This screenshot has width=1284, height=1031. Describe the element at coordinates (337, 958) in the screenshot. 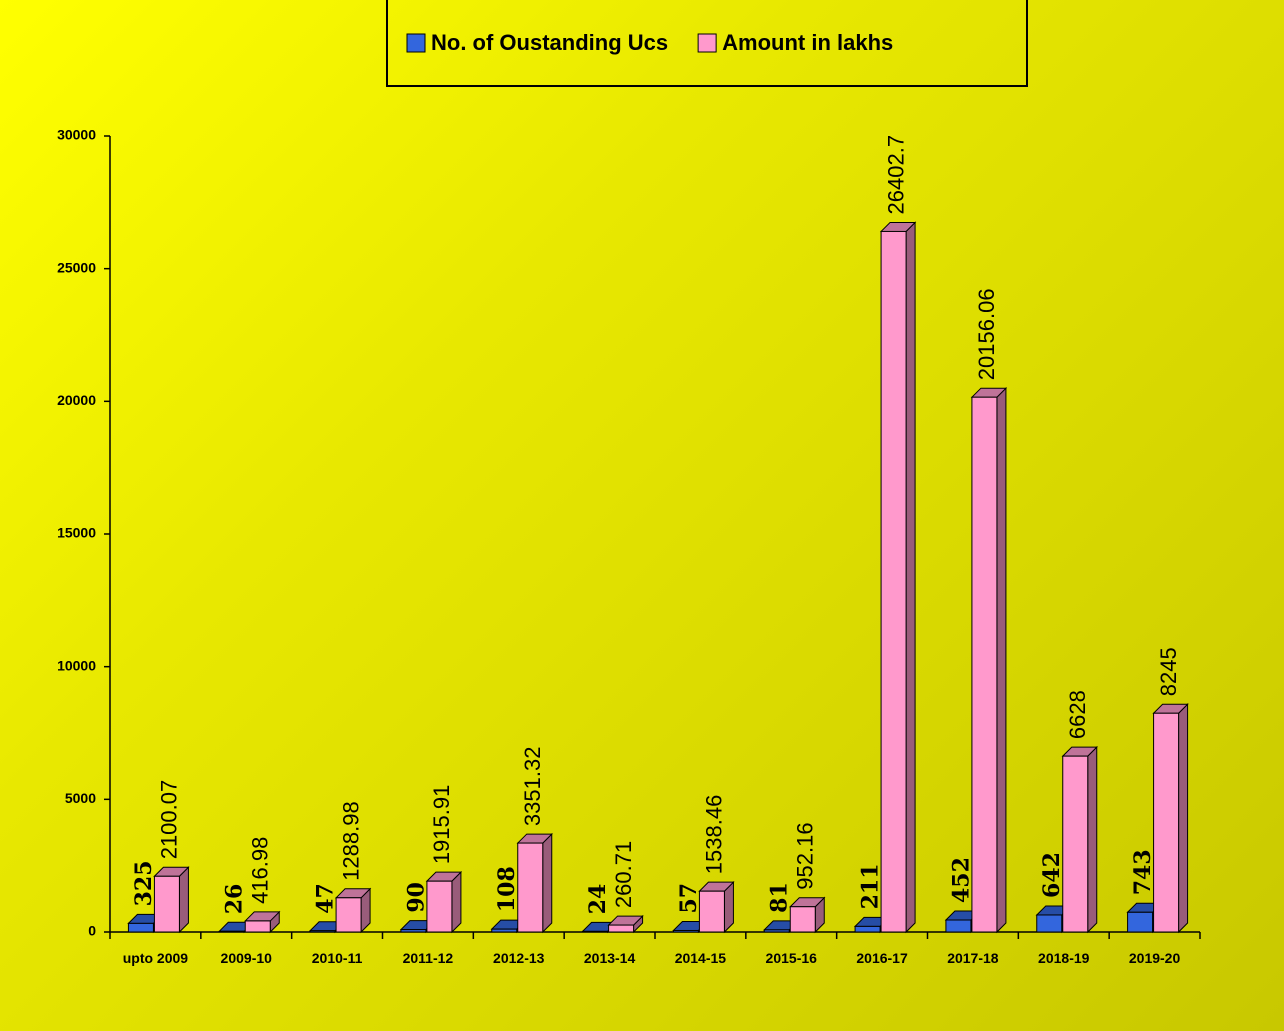

I see `x-tick-label: 2010-11` at that location.